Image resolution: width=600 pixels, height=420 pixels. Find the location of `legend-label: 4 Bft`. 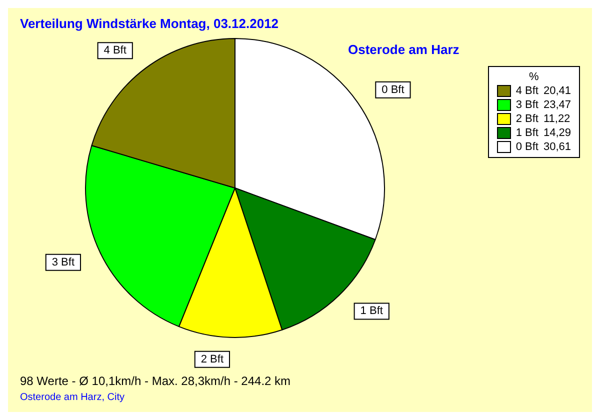

legend-label: 4 Bft is located at coordinates (527, 91).